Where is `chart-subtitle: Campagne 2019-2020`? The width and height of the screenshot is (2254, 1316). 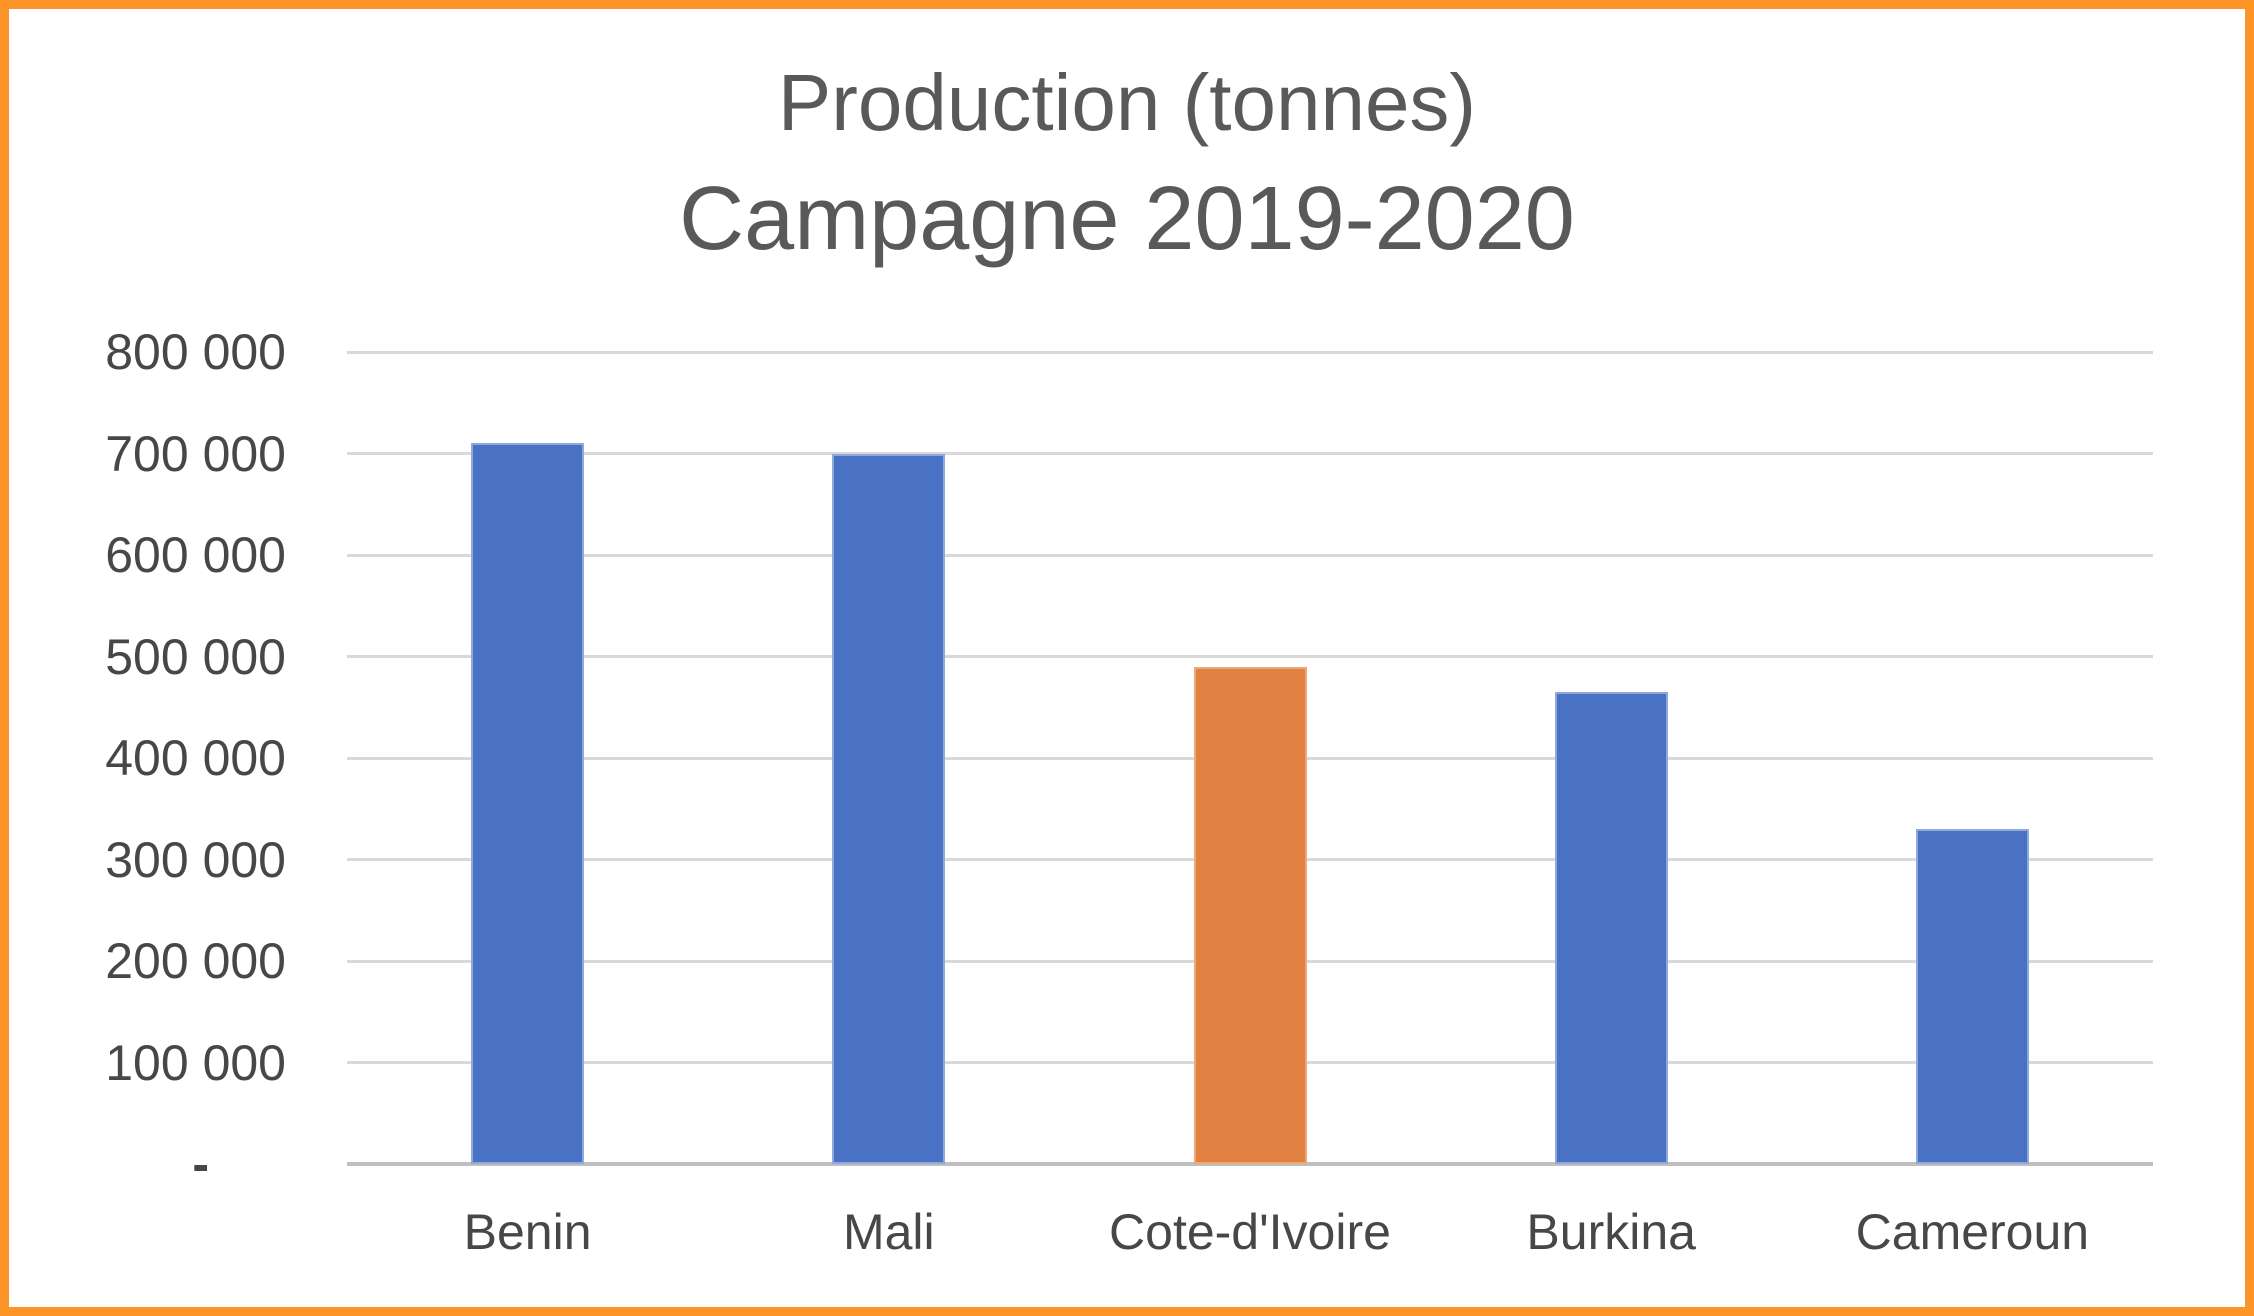 chart-subtitle: Campagne 2019-2020 is located at coordinates (1127, 219).